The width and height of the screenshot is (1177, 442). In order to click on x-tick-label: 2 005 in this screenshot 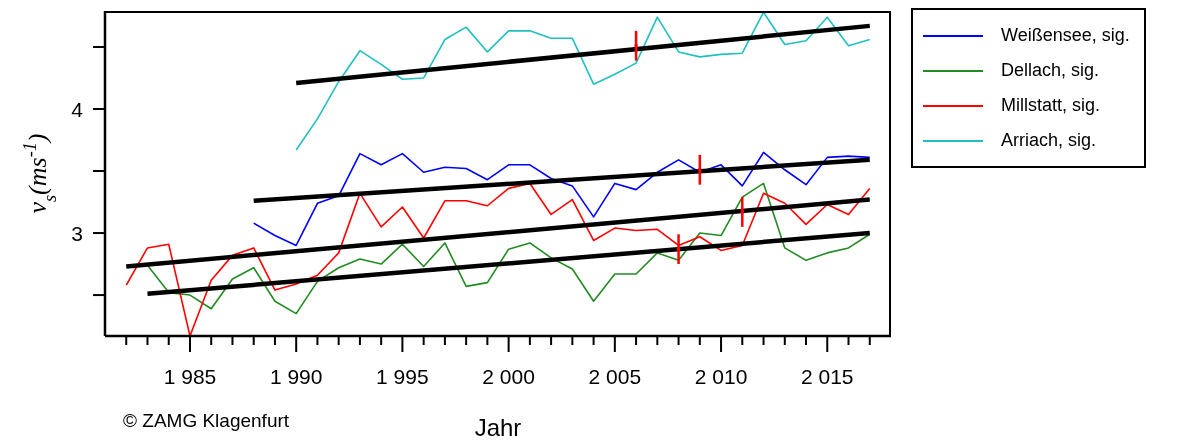, I will do `click(615, 376)`.